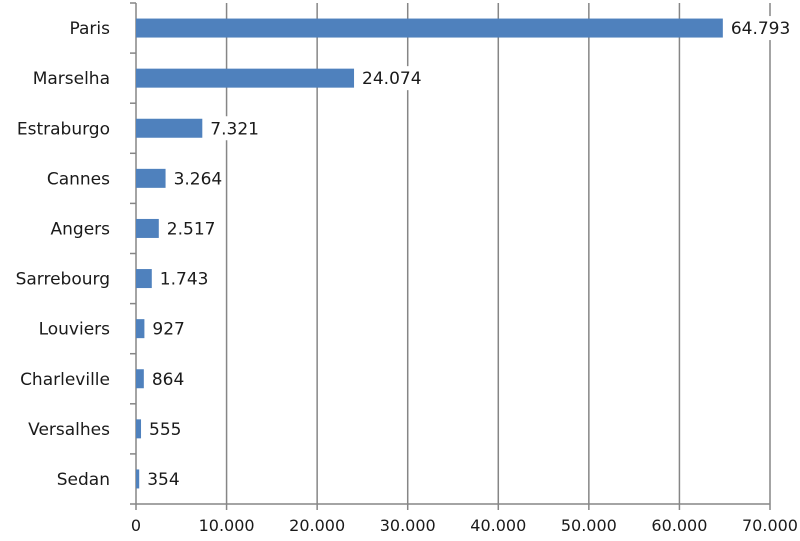 This screenshot has height=541, width=800. I want to click on category-label: Paris, so click(90, 29).